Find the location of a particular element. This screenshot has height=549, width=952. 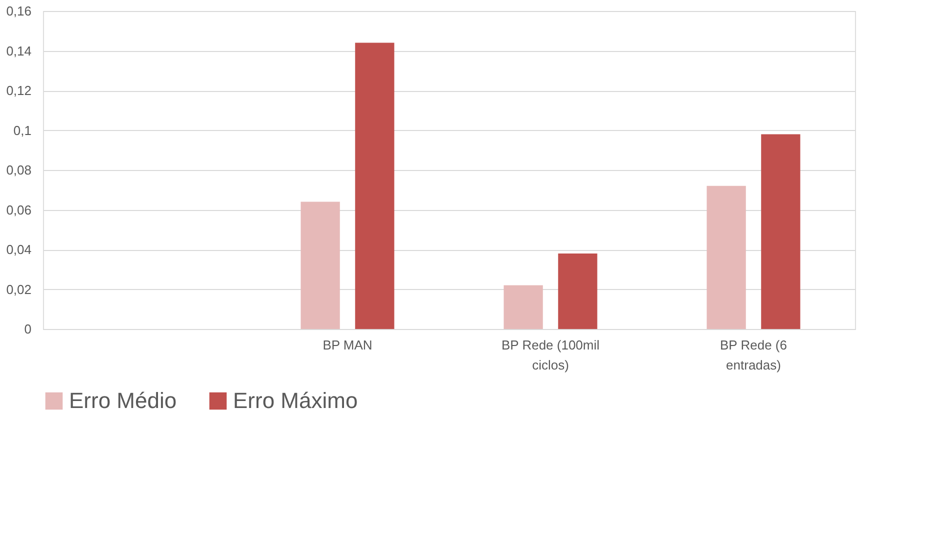

y-tick-label: 0,04 is located at coordinates (19, 249).